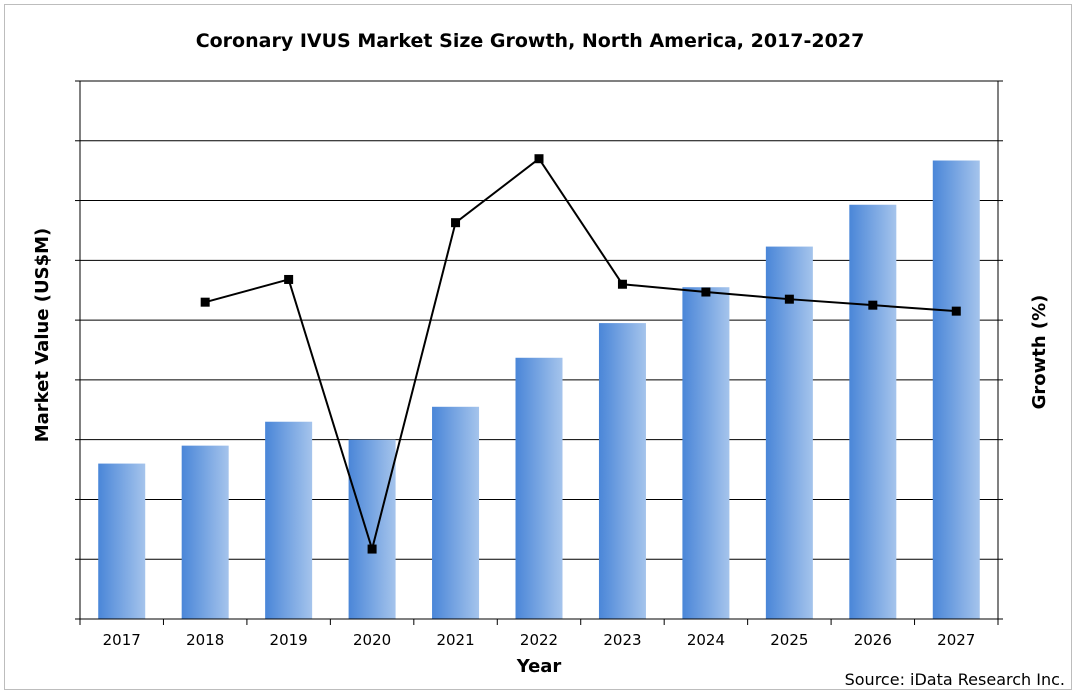  Describe the element at coordinates (539, 488) in the screenshot. I see `bar-2022` at that location.